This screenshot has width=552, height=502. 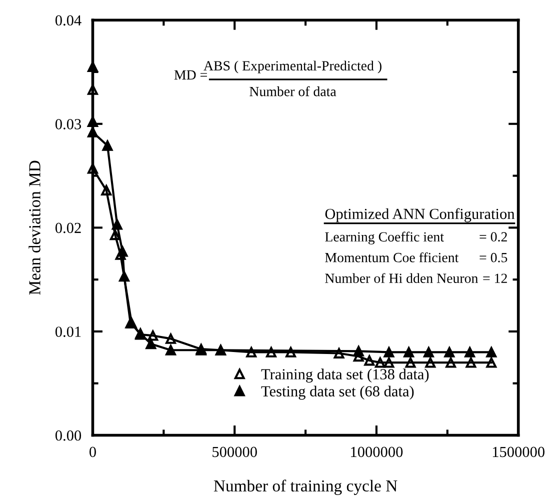 I want to click on x-tick-label: 500000, so click(x=234, y=452).